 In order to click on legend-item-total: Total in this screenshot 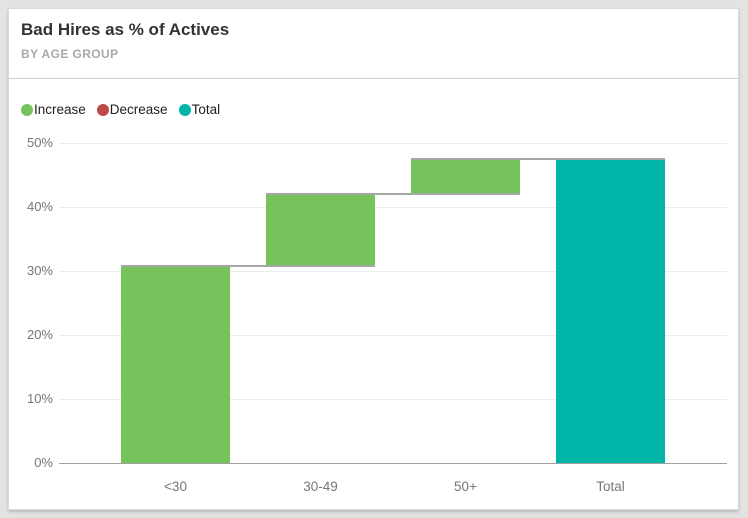, I will do `click(199, 109)`.